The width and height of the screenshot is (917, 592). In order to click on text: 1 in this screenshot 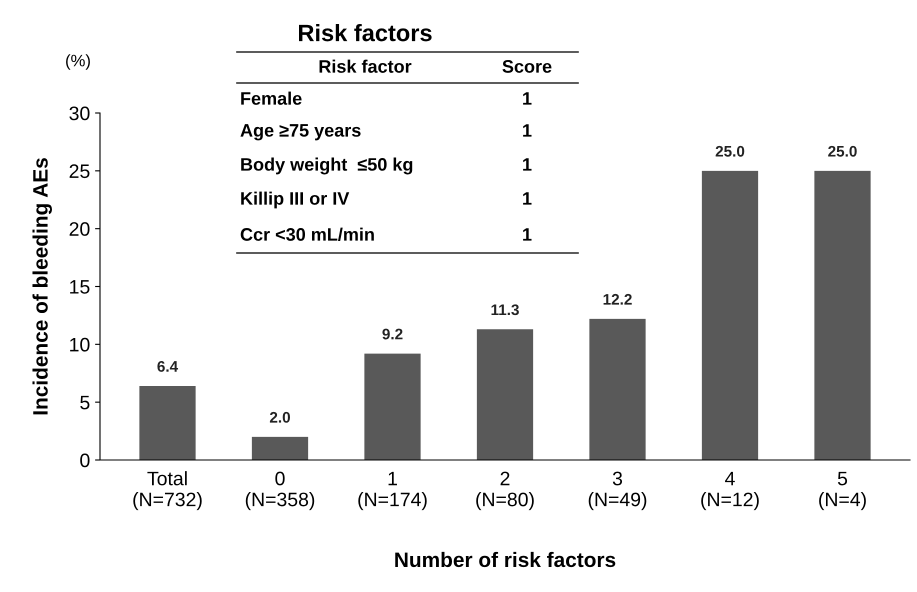, I will do `click(527, 98)`.